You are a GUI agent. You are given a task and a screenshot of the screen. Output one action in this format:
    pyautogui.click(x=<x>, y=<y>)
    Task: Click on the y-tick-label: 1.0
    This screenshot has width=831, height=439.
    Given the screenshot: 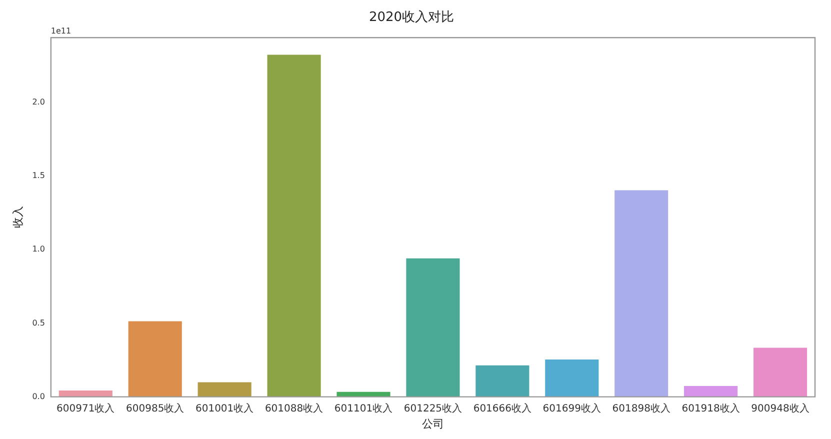 What is the action you would take?
    pyautogui.click(x=38, y=249)
    